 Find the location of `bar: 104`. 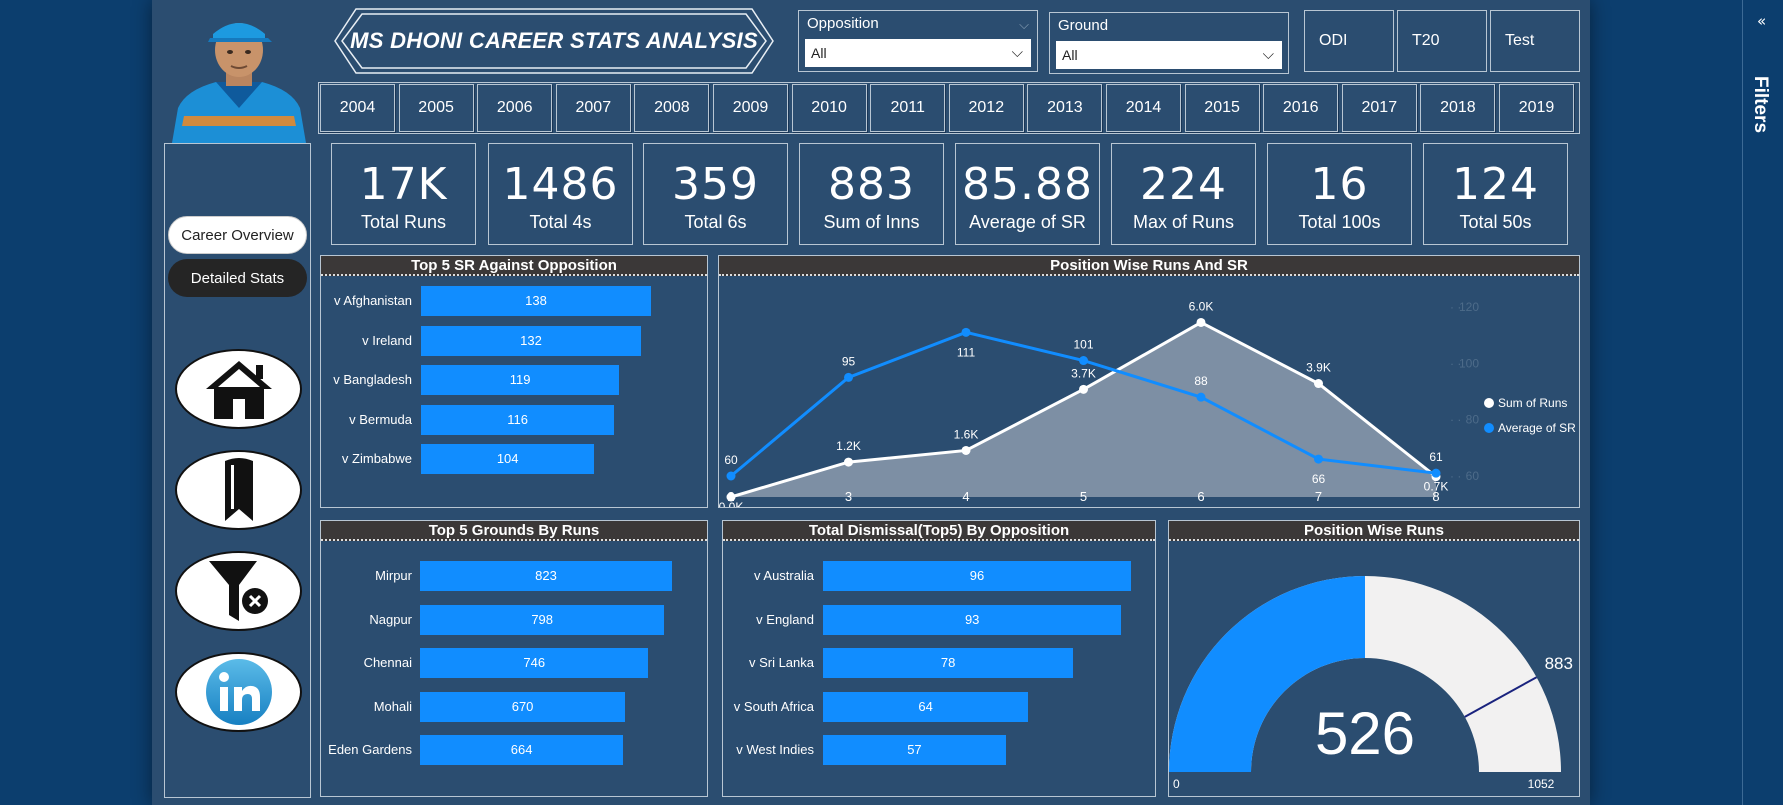

bar: 104 is located at coordinates (508, 459).